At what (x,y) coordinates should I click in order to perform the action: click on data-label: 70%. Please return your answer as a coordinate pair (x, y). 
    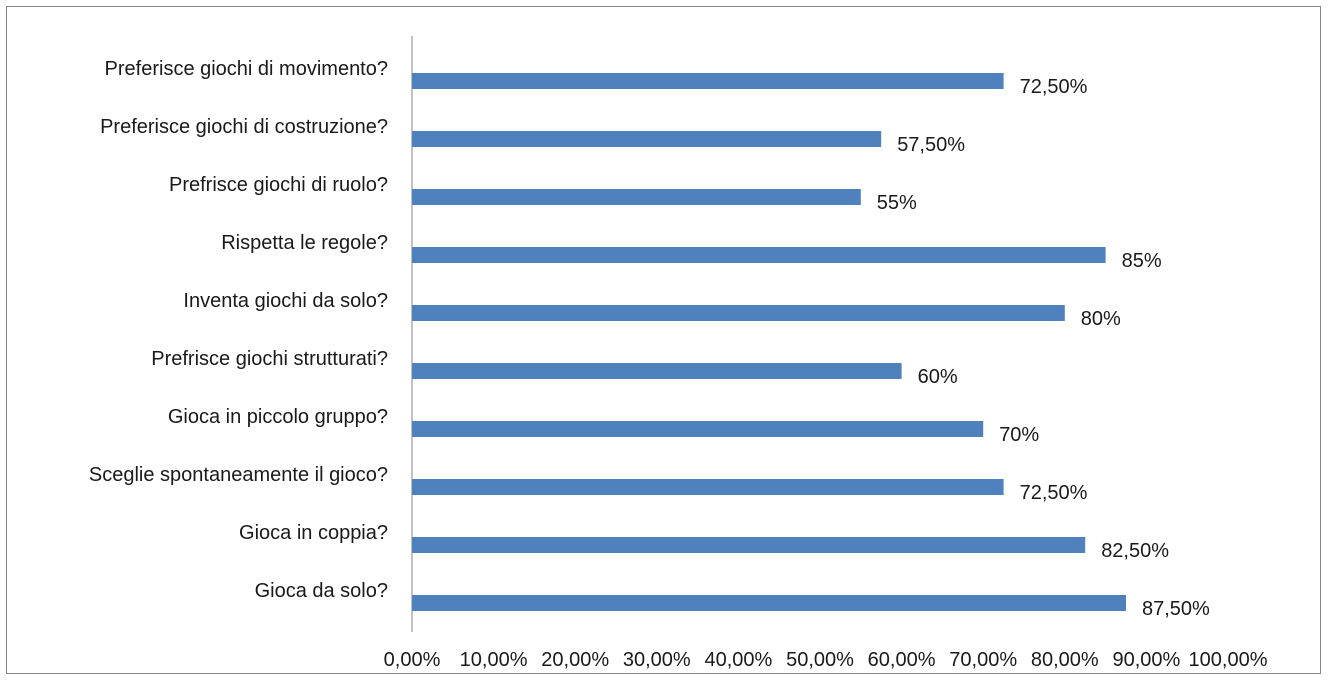
    Looking at the image, I should click on (1019, 435).